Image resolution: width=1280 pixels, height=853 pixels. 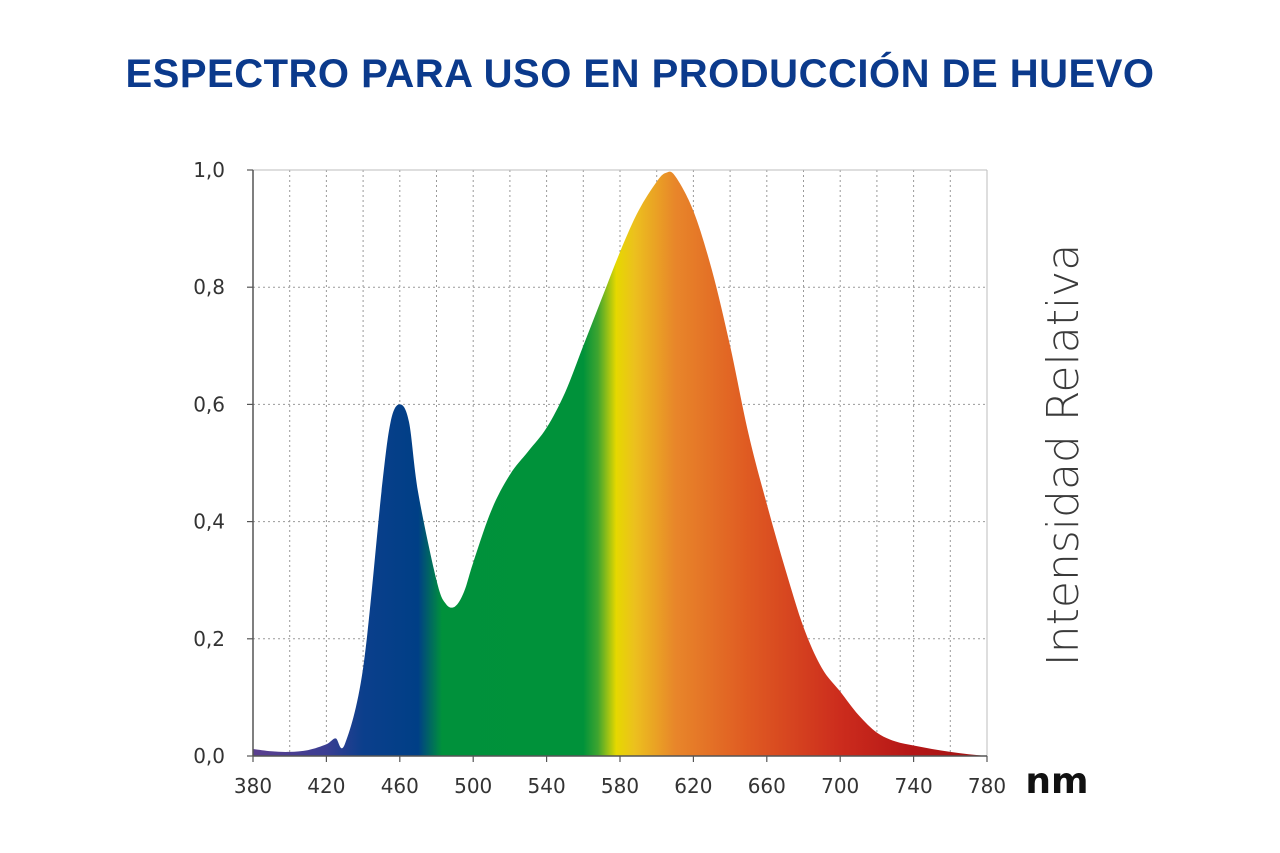 I want to click on x-tick-label: 540, so click(x=547, y=786).